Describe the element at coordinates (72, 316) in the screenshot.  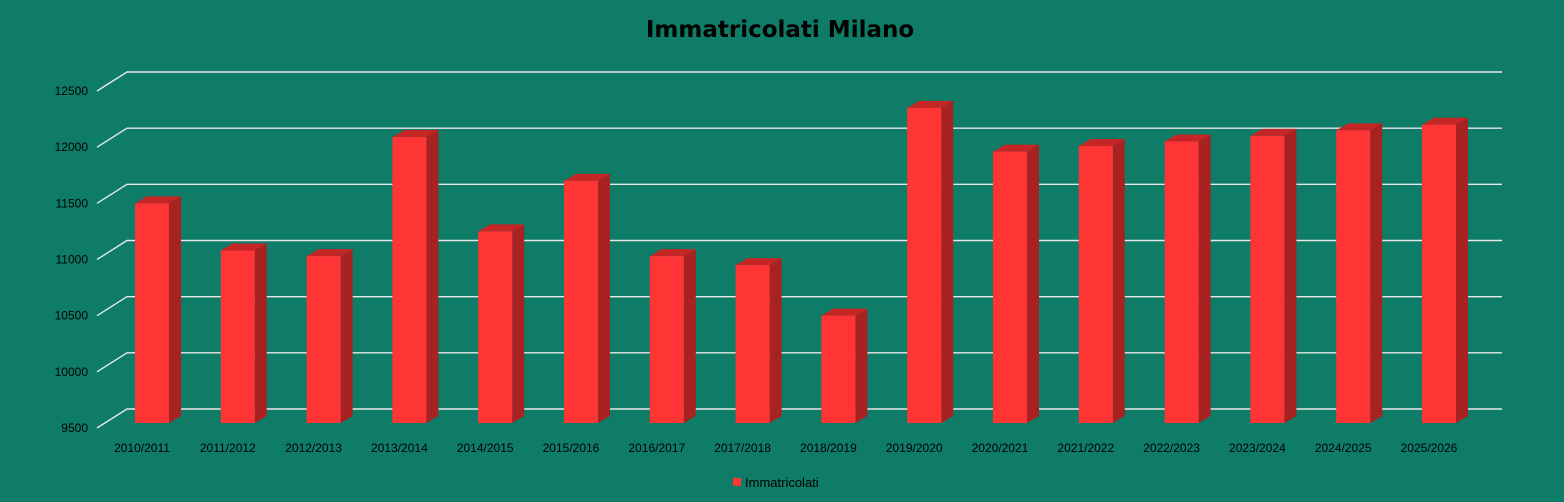
I see `y-tick-label: 10500` at that location.